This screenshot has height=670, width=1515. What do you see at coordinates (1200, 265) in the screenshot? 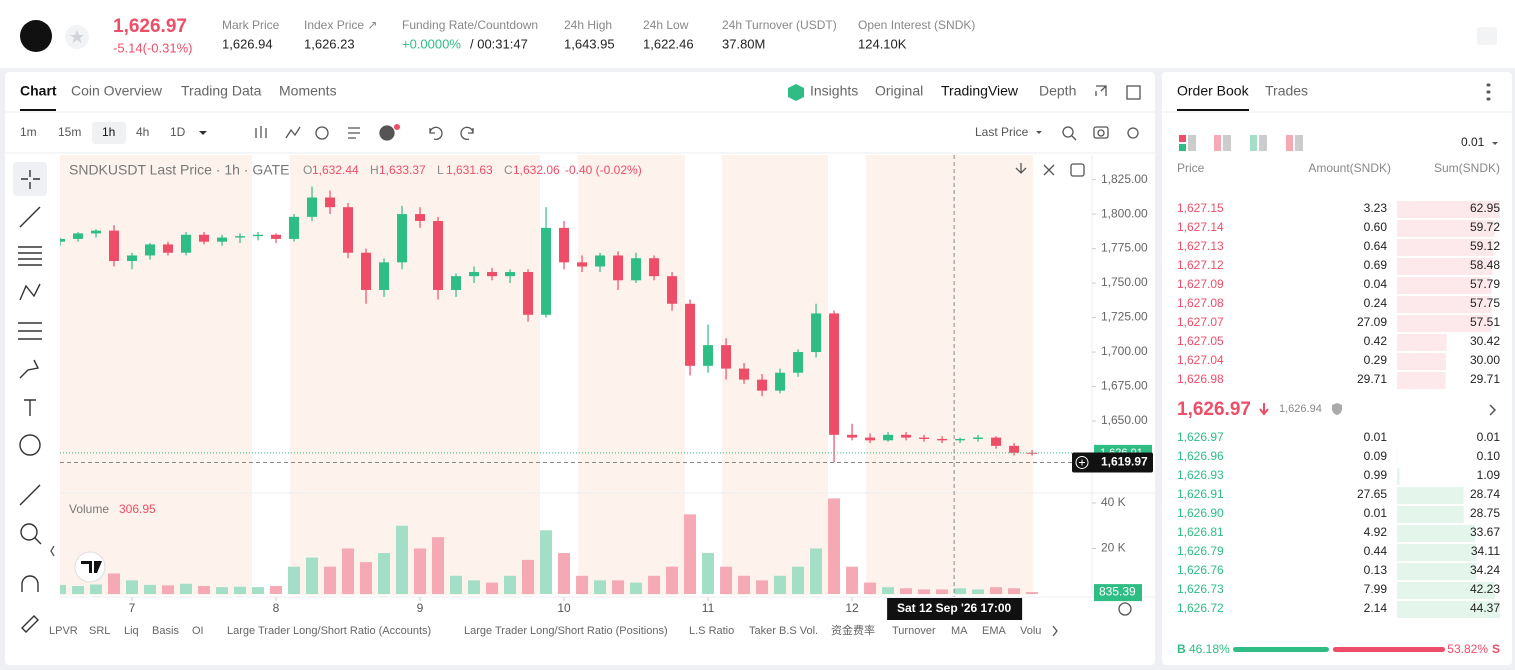
I see `price: 1,627.12` at bounding box center [1200, 265].